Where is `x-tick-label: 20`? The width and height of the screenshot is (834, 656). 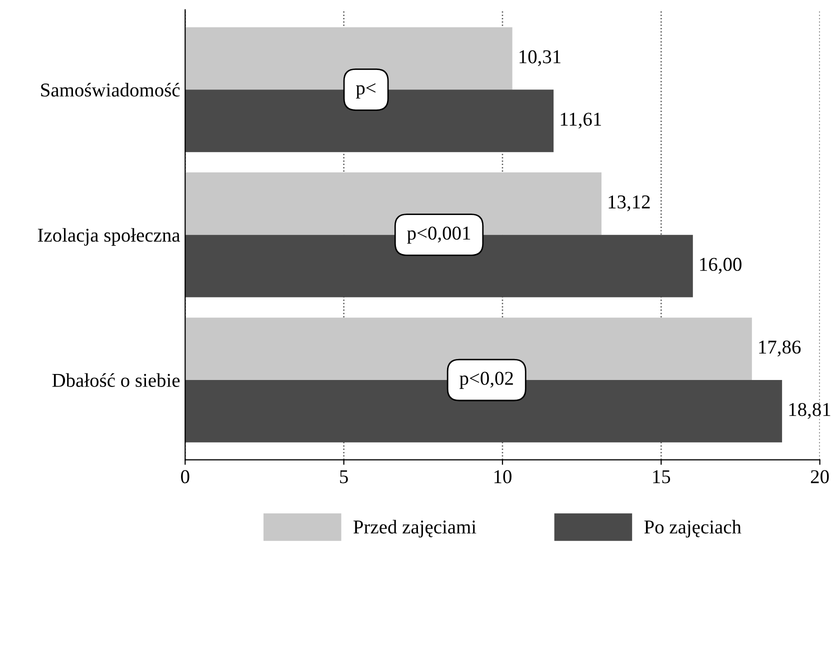 x-tick-label: 20 is located at coordinates (819, 477).